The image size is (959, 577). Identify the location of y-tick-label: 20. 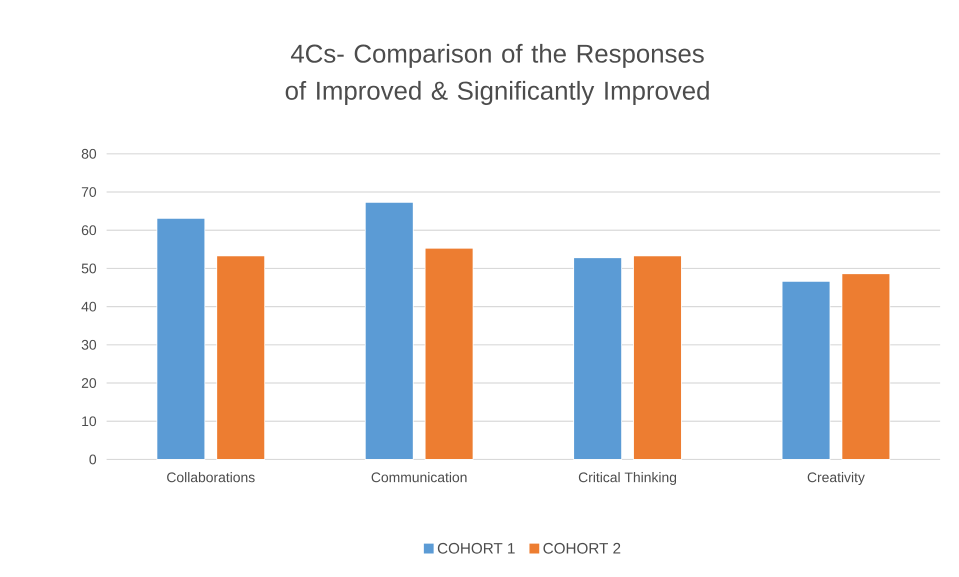
(89, 383).